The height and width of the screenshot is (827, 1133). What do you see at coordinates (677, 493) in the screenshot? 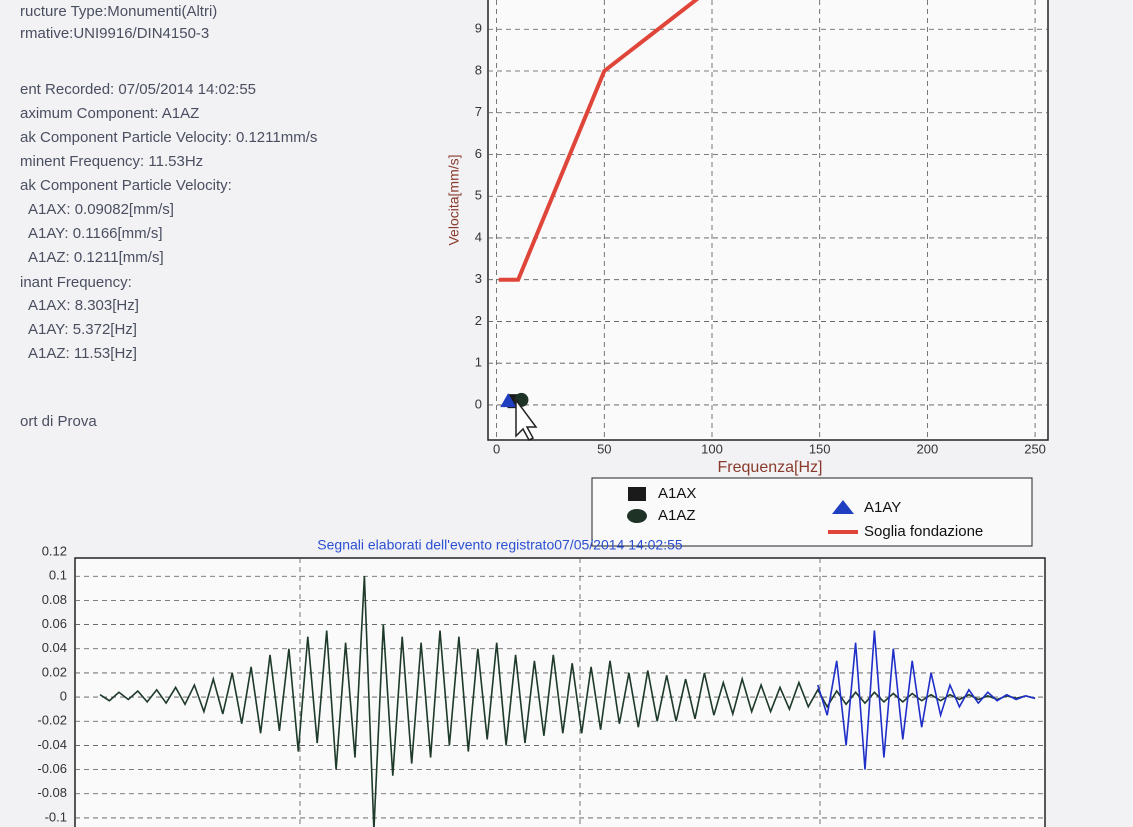
I see `legend-label: A1AX` at bounding box center [677, 493].